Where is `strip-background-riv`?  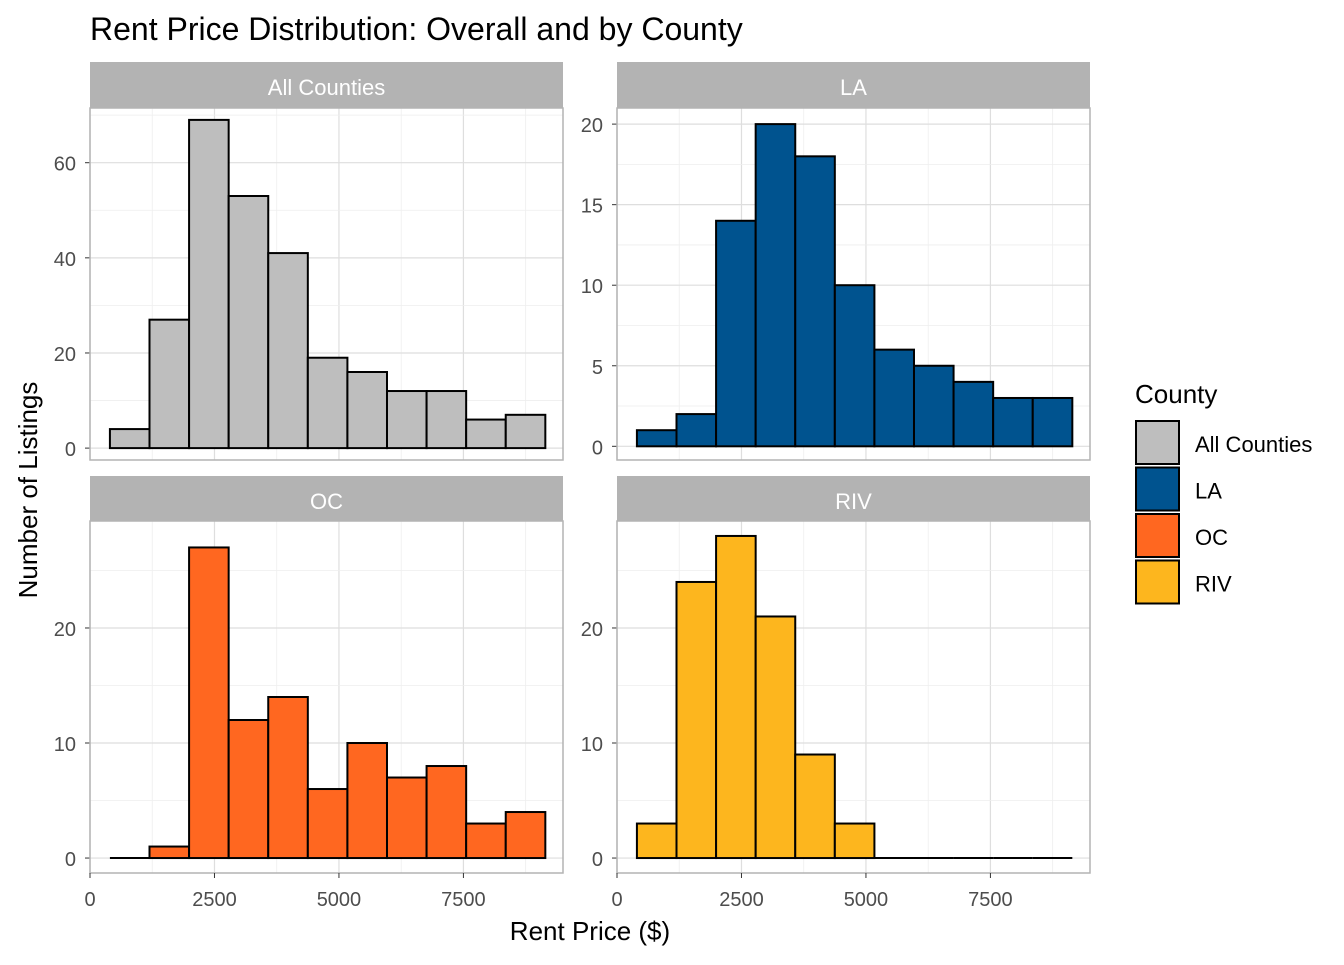
strip-background-riv is located at coordinates (853, 498).